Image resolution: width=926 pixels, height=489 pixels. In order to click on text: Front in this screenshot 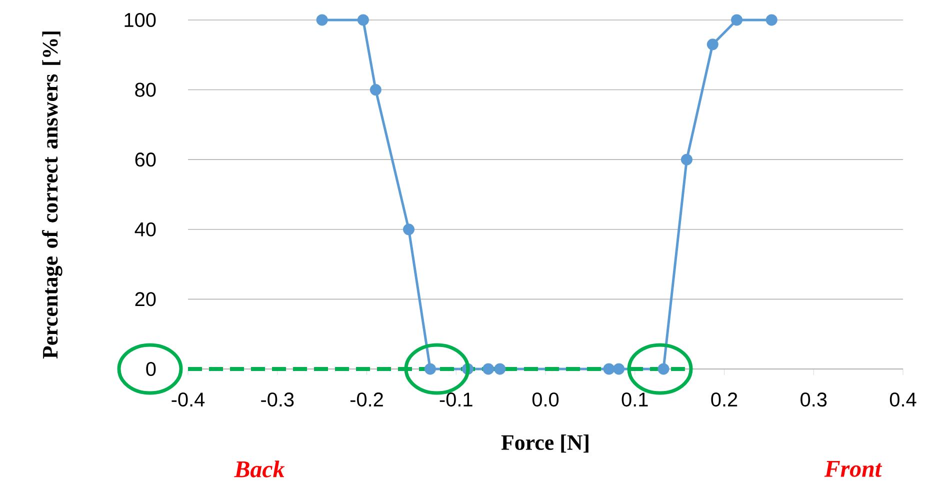, I will do `click(853, 469)`.